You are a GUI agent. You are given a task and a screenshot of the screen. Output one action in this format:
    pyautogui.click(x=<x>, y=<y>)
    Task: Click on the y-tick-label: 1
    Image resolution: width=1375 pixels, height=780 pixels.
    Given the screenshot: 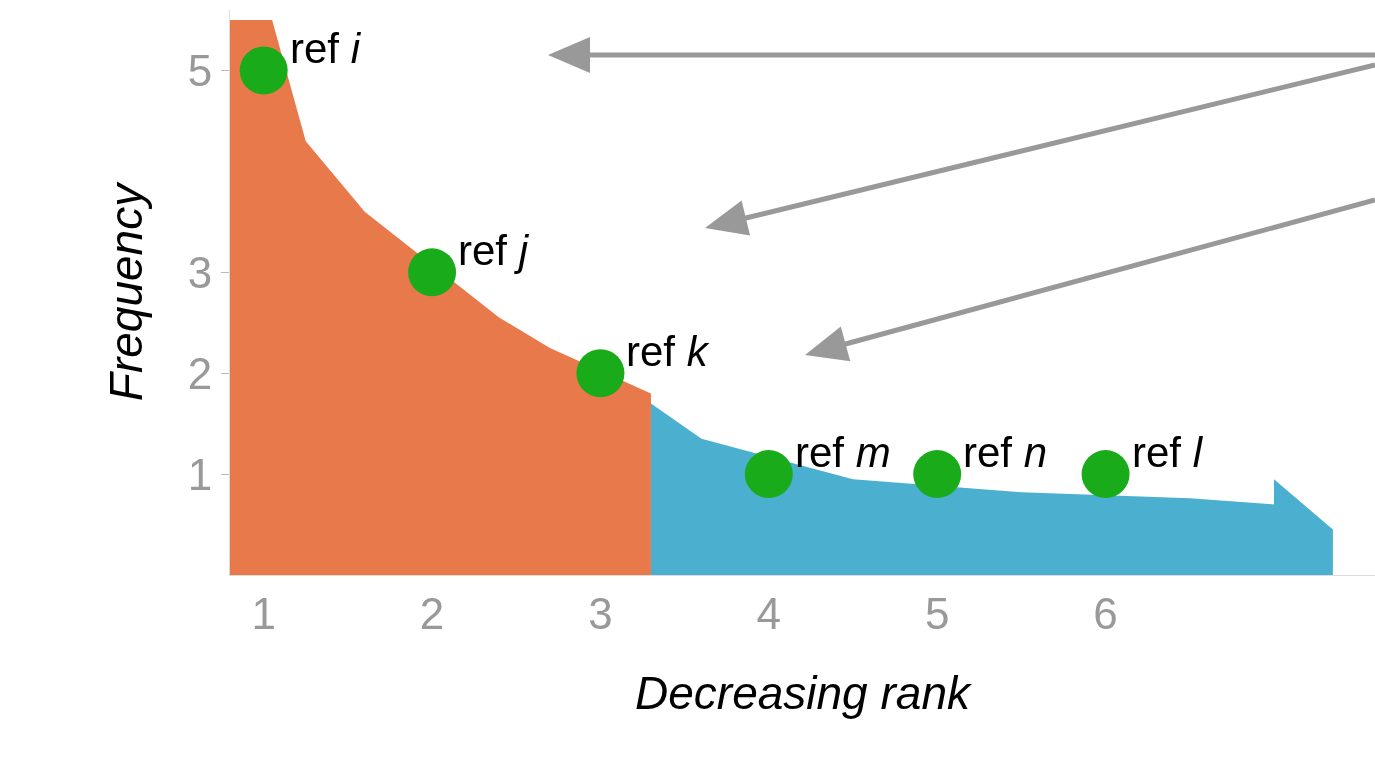 What is the action you would take?
    pyautogui.click(x=200, y=474)
    